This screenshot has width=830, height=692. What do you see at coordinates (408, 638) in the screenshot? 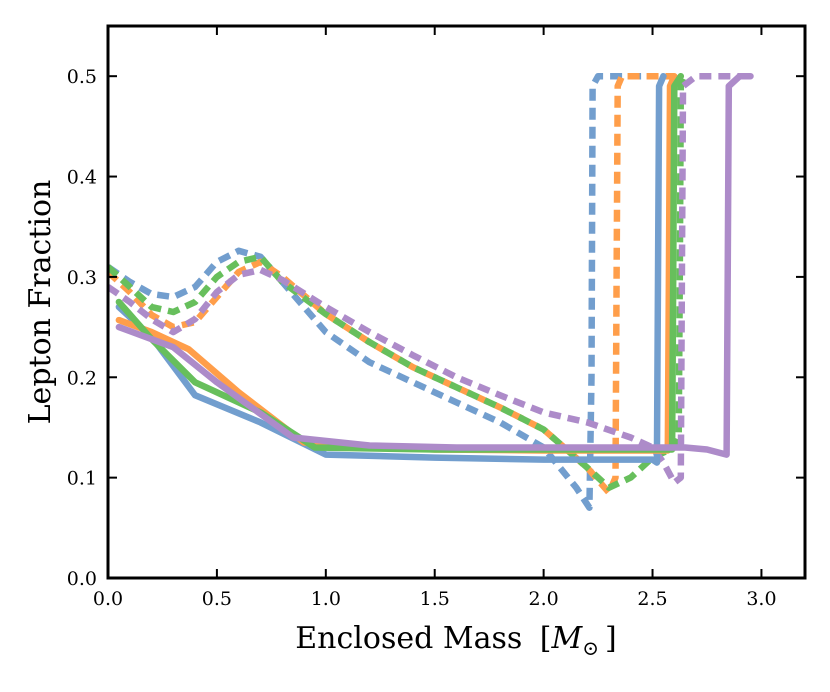
I see `x-axis-title-text: Enclosed Mass` at bounding box center [408, 638].